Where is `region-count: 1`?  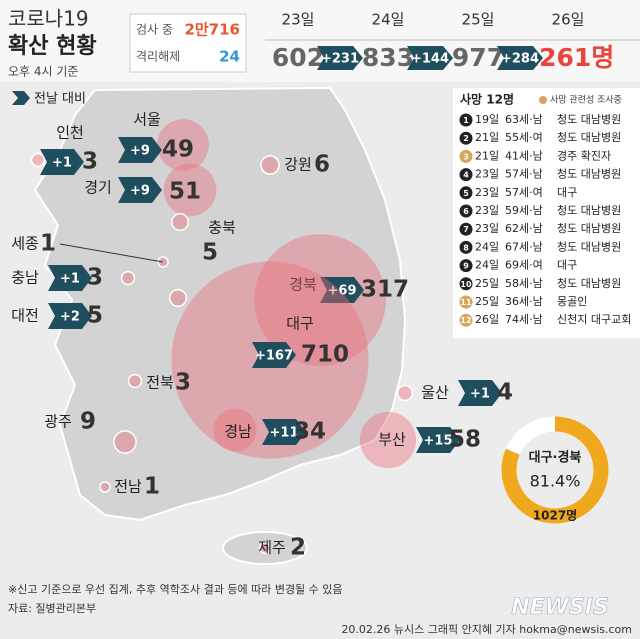 region-count: 1 is located at coordinates (48, 244).